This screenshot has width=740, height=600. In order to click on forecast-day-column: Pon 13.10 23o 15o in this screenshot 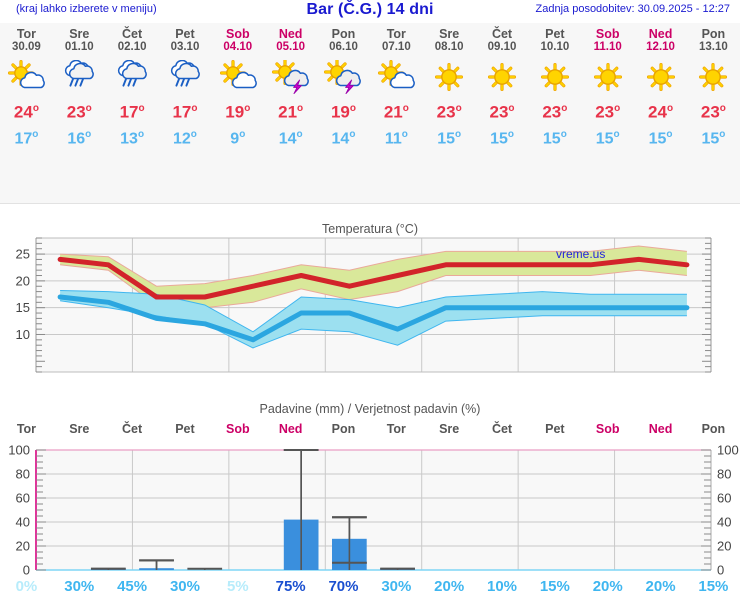, I will do `click(713, 86)`.